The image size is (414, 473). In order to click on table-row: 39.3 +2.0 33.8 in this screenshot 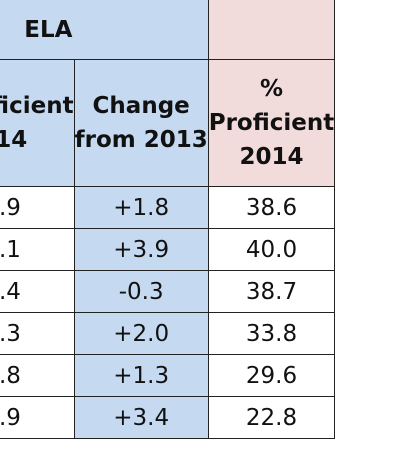, I will do `click(168, 333)`.